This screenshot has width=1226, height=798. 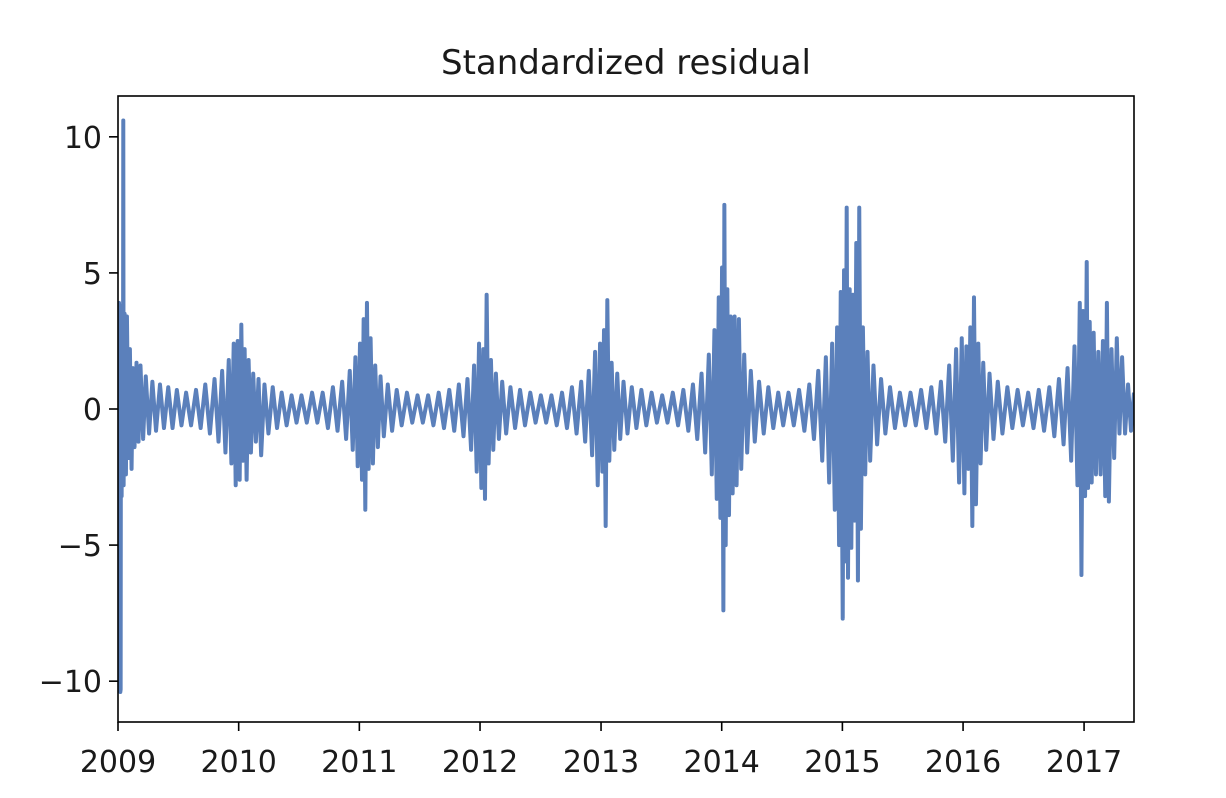 What do you see at coordinates (601, 762) in the screenshot?
I see `x-tick-label: 2013` at bounding box center [601, 762].